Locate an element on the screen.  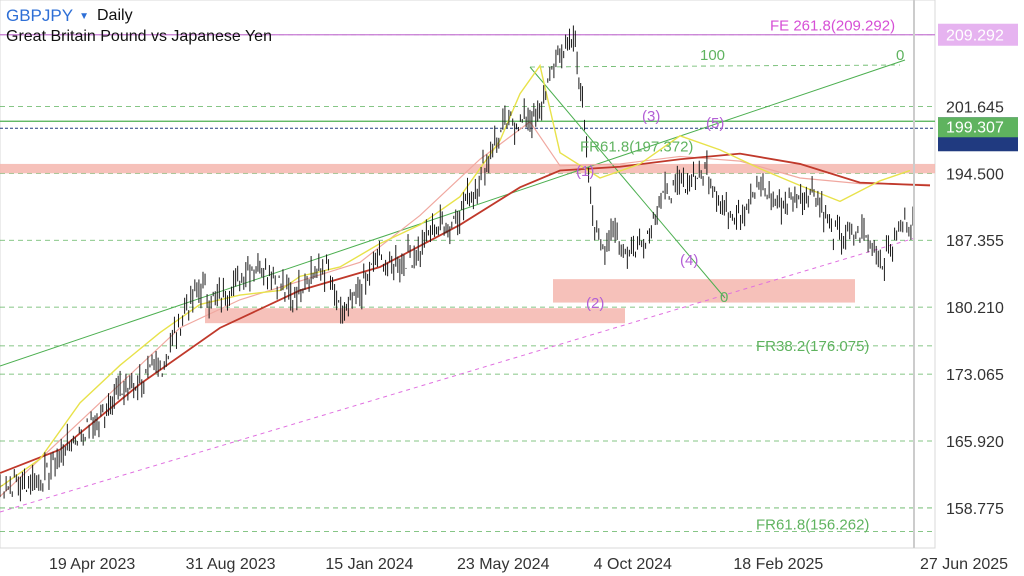
fib-level-label: 100 is located at coordinates (712, 55).